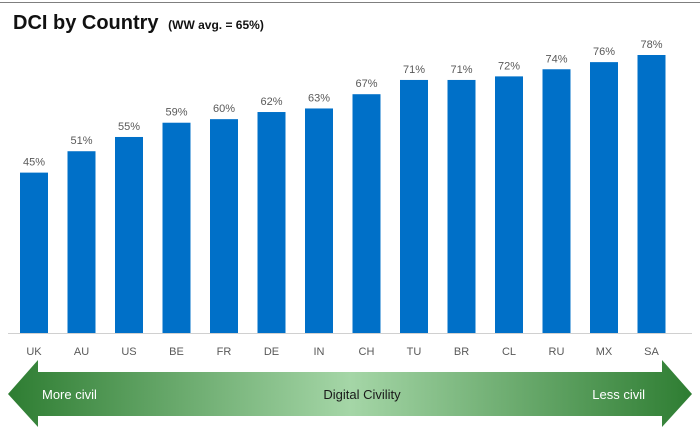  Describe the element at coordinates (176, 352) in the screenshot. I see `x-tick-be: BE` at that location.